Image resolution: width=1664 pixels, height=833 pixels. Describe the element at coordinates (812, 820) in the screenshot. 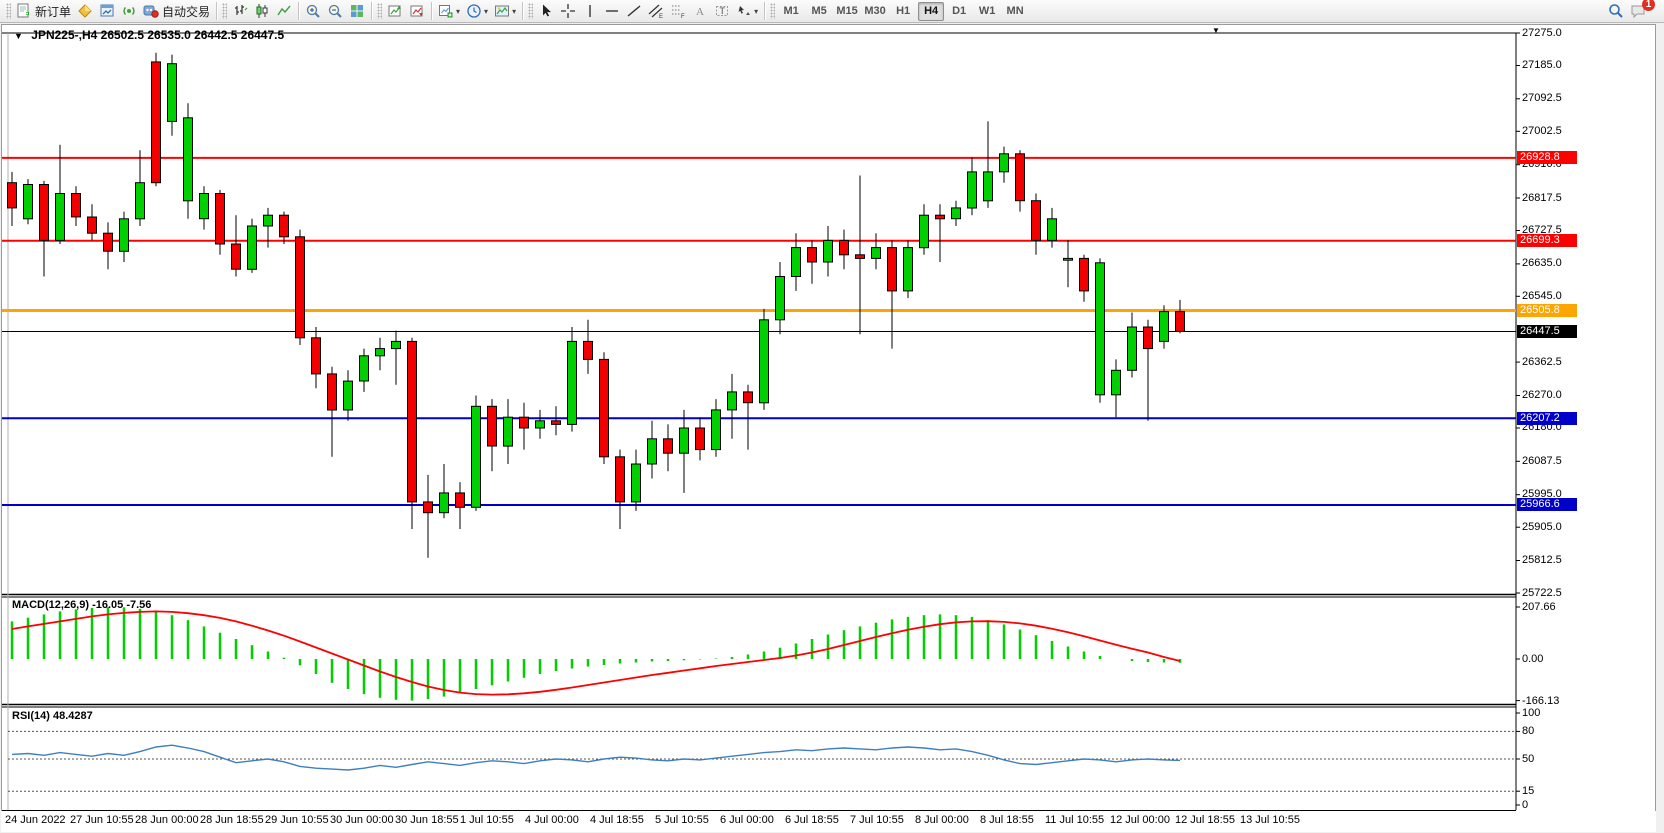

I see `time-axis-label: 6 Jul 18:55` at that location.